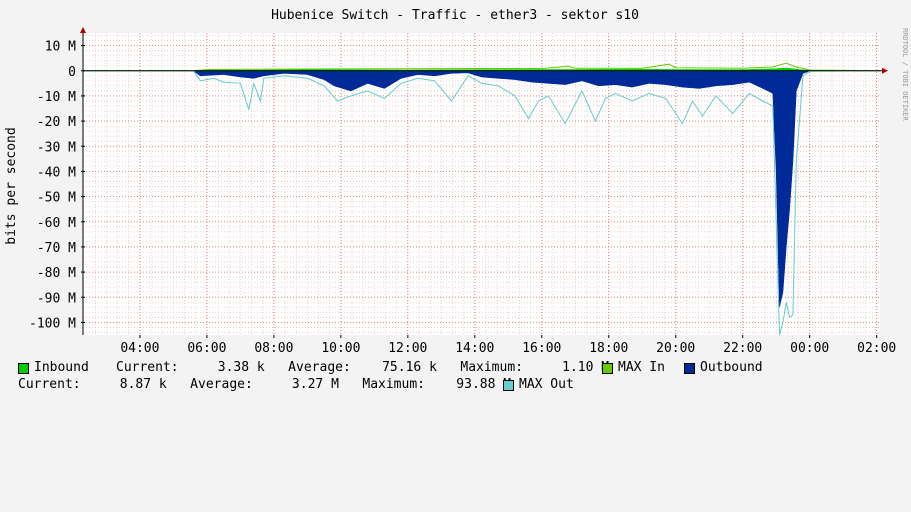  Describe the element at coordinates (407, 348) in the screenshot. I see `x-tick-label: 12:00` at that location.